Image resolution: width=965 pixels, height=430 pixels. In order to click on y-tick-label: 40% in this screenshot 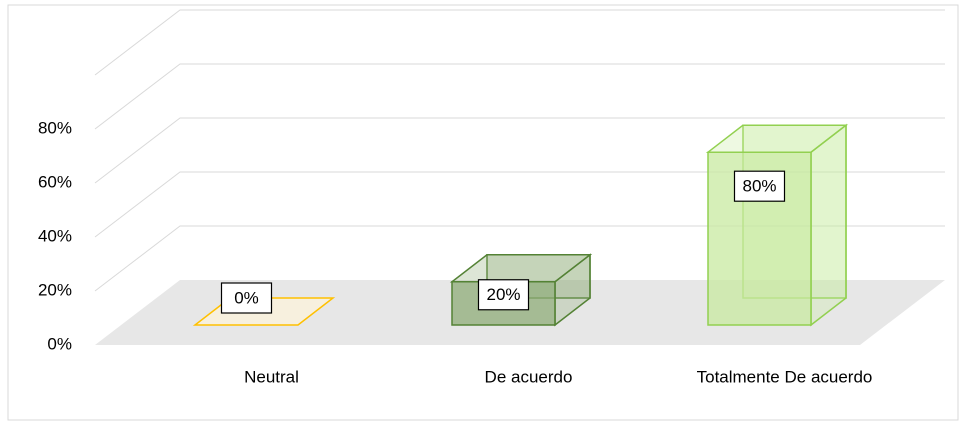, I will do `click(55, 235)`.